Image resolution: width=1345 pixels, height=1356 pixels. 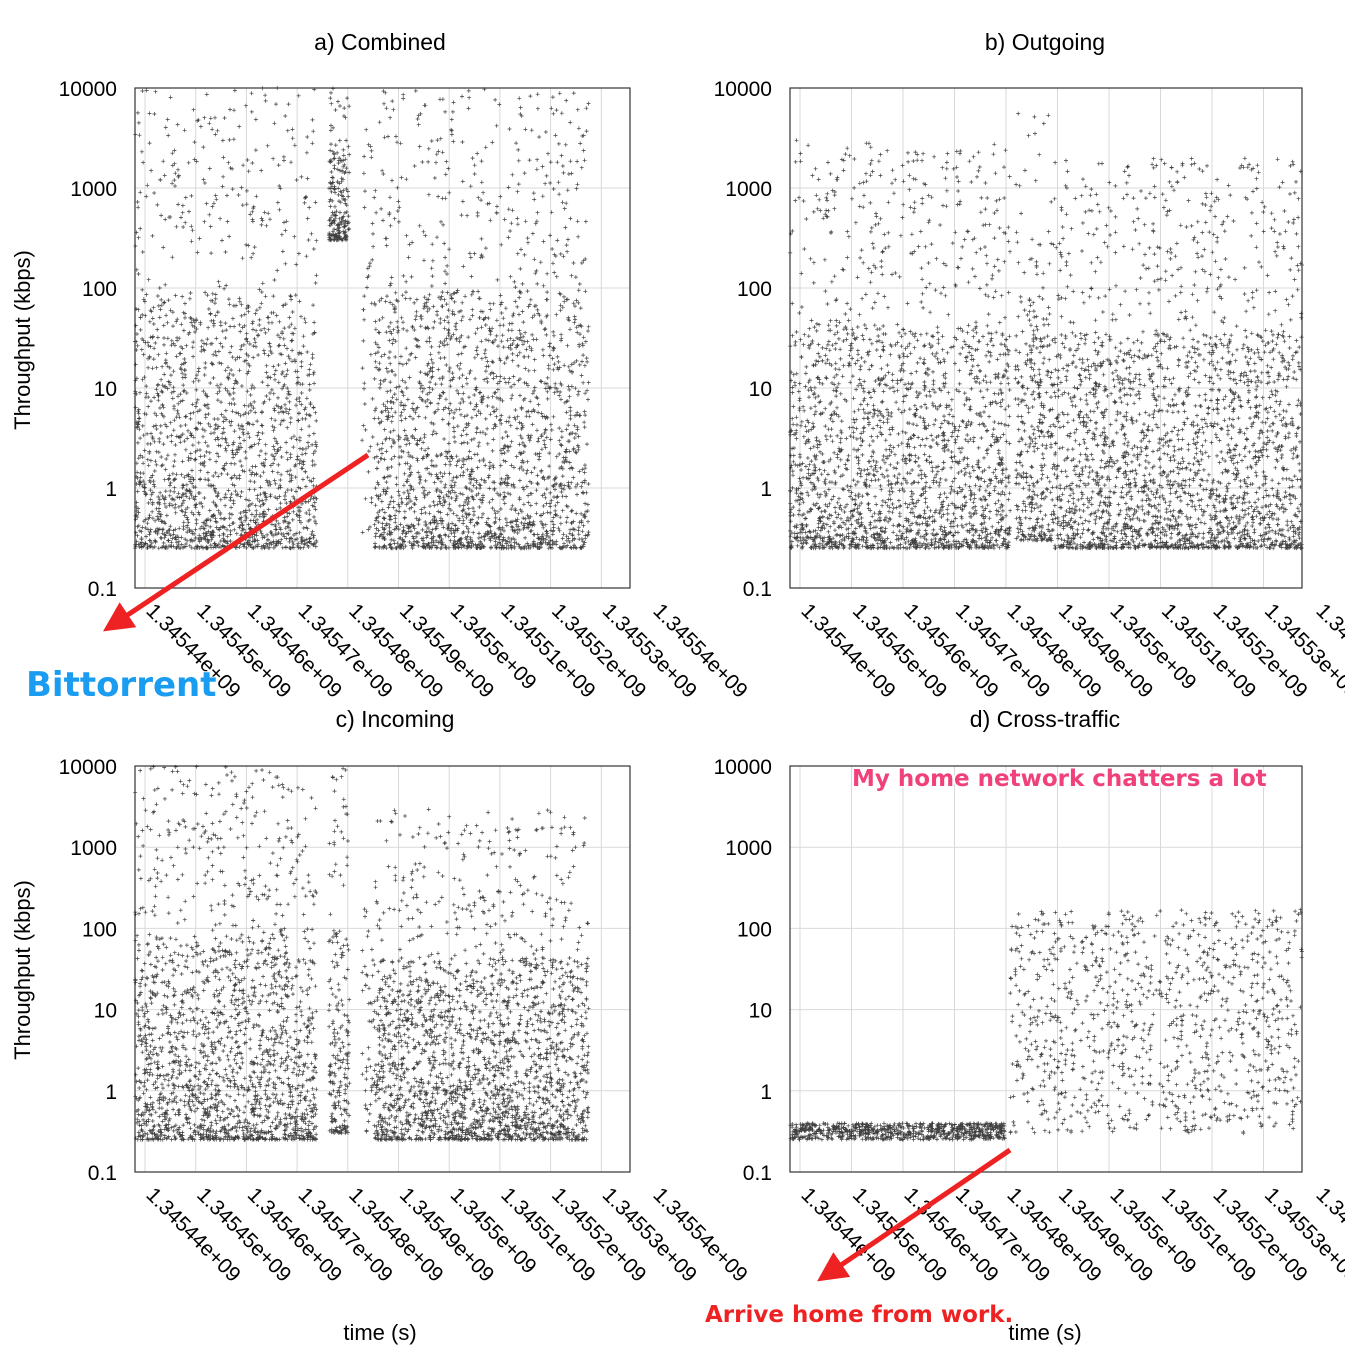 I want to click on chart-title-outgoing: b) Outgoing, so click(x=1045, y=42).